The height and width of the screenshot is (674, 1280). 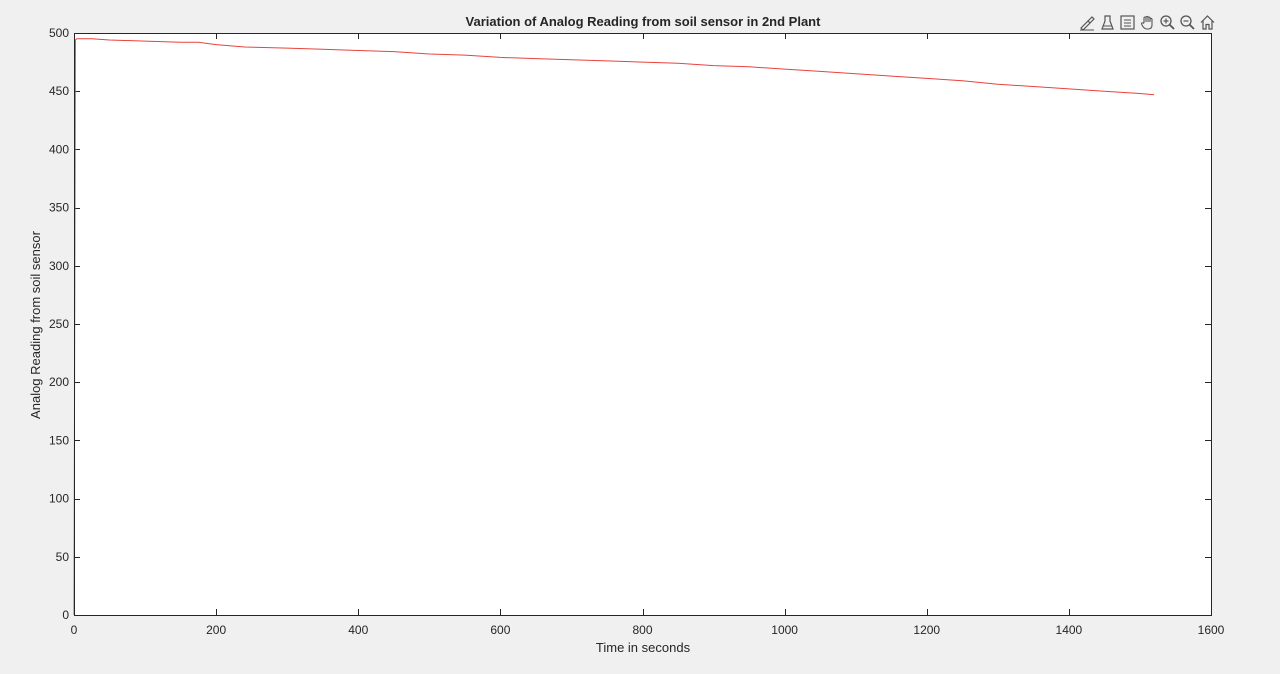 What do you see at coordinates (59, 33) in the screenshot?
I see `y-tick-label: 500` at bounding box center [59, 33].